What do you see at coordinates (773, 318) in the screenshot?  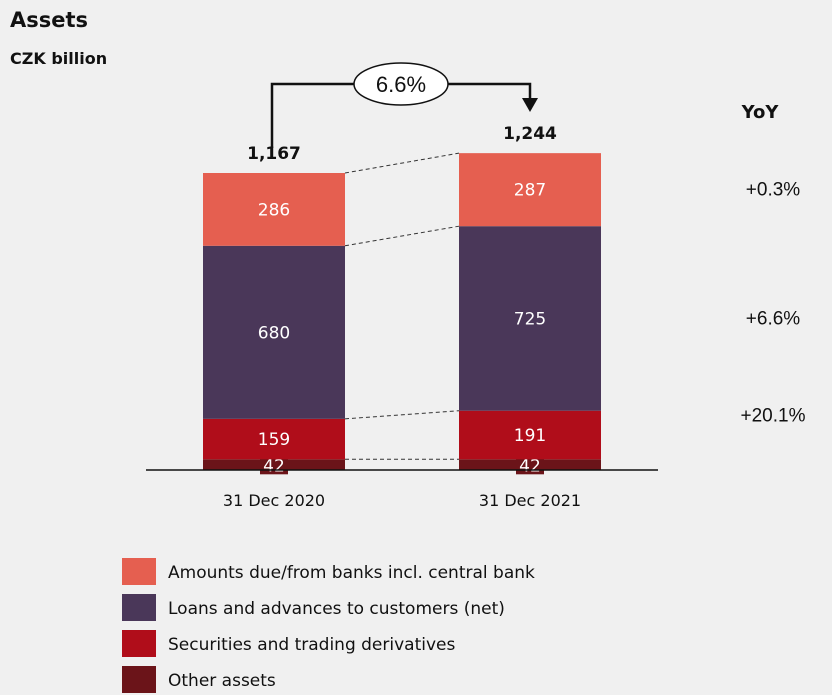 I see `yoy-value: +6.6%` at bounding box center [773, 318].